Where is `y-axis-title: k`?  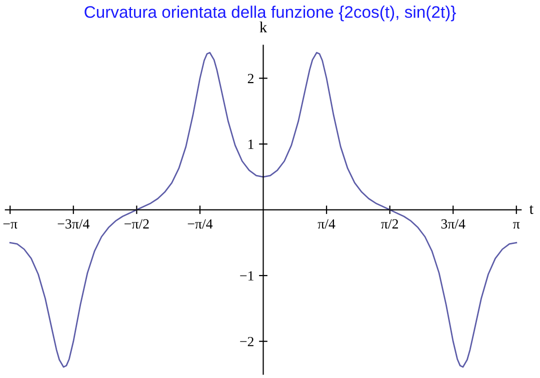 y-axis-title: k is located at coordinates (264, 27).